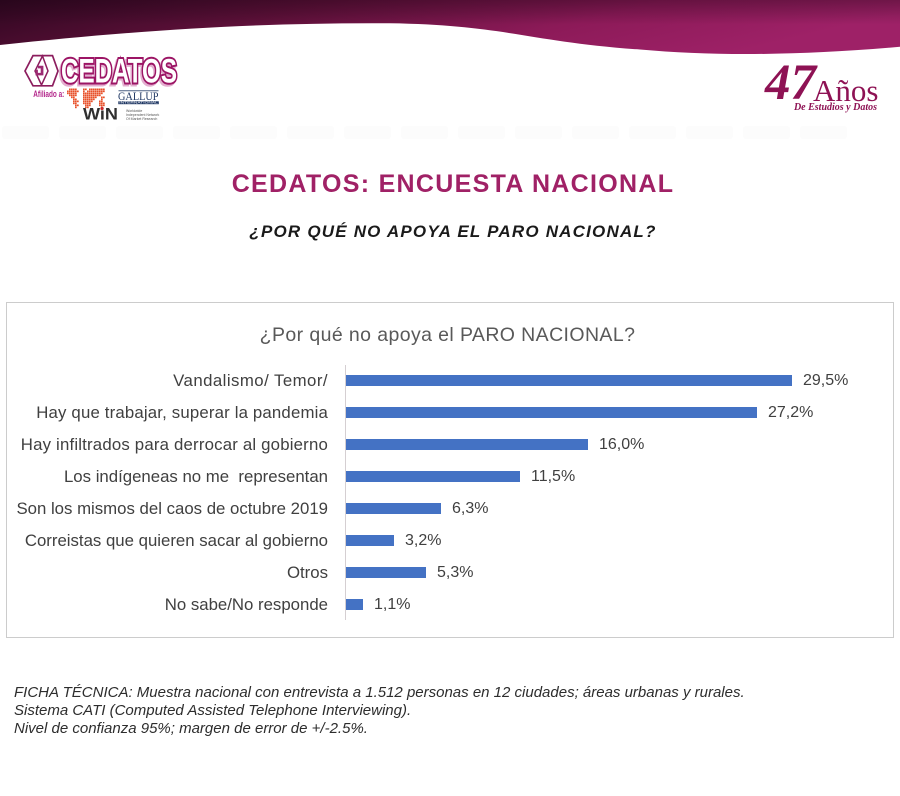 This screenshot has width=900, height=796. Describe the element at coordinates (141, 119) in the screenshot. I see `svg-text: Of Market Research` at that location.